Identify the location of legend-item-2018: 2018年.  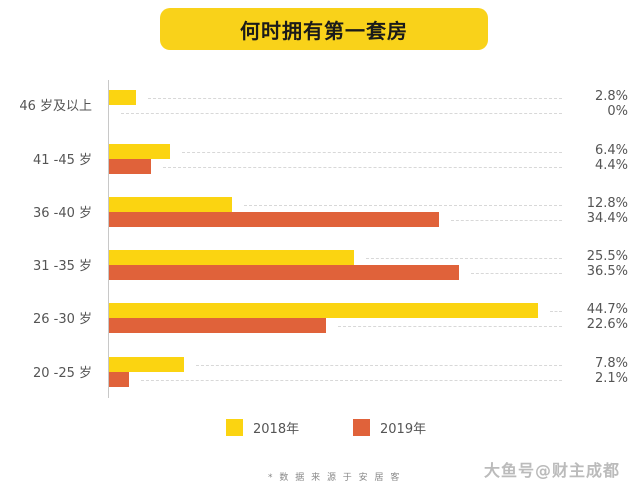
(262, 427).